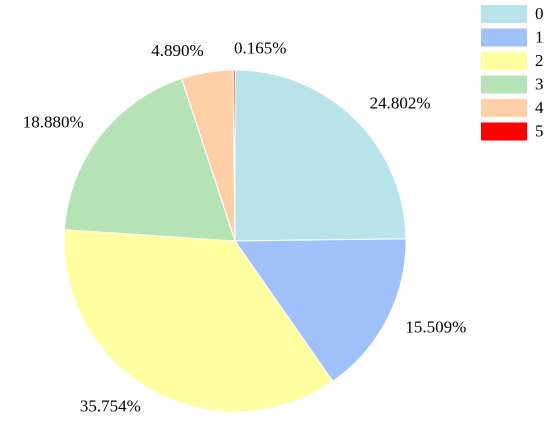  What do you see at coordinates (539, 36) in the screenshot?
I see `legend-label: 1` at bounding box center [539, 36].